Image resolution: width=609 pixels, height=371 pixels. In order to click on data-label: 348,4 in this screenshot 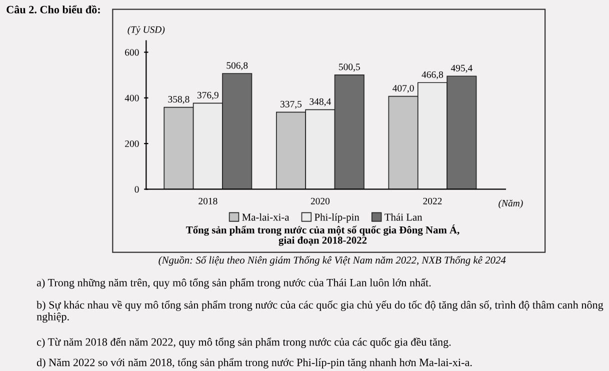, I will do `click(320, 102)`.